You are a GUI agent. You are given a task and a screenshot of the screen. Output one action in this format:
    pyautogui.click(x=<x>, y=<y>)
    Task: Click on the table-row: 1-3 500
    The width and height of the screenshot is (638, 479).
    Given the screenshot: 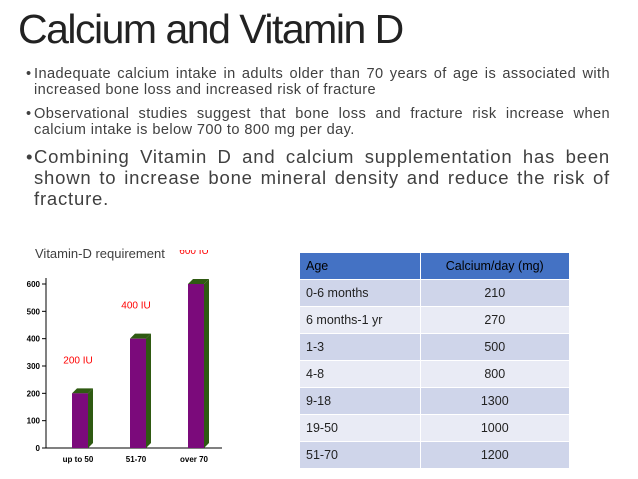 What is the action you would take?
    pyautogui.click(x=434, y=347)
    